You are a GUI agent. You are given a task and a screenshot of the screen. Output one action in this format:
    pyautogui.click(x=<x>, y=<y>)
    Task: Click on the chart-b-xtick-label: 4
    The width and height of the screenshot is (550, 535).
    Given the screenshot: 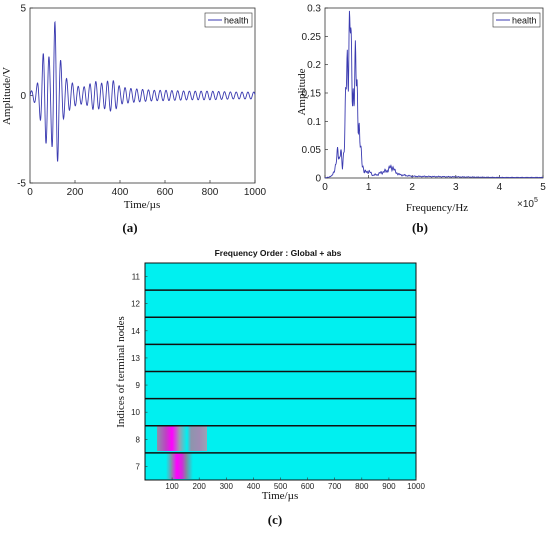 What is the action you would take?
    pyautogui.click(x=500, y=187)
    